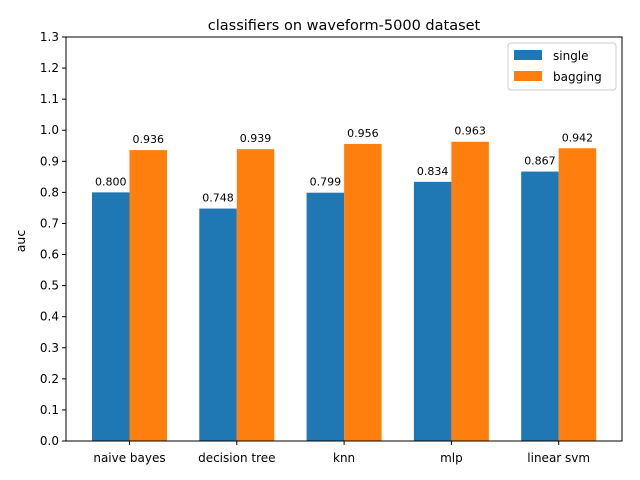 This screenshot has width=640, height=480. Describe the element at coordinates (218, 198) in the screenshot. I see `bar-value-label: 0.748` at that location.